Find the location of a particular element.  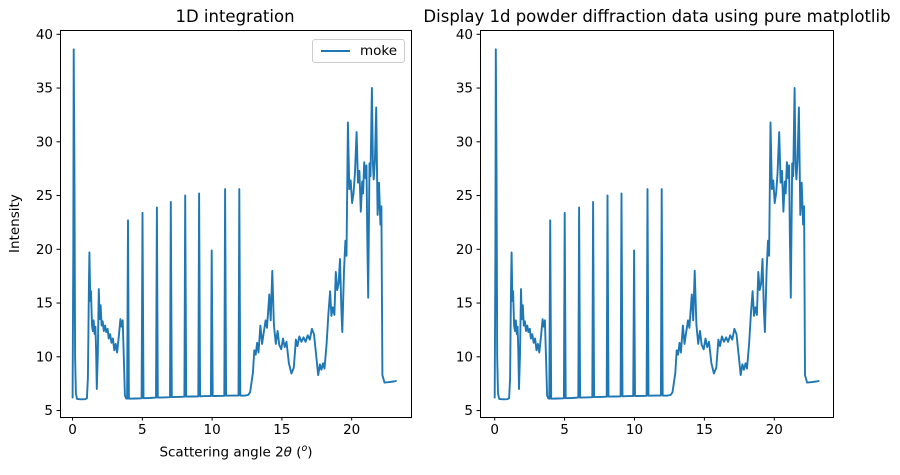

left-chart-title: 1D integration is located at coordinates (235, 16).